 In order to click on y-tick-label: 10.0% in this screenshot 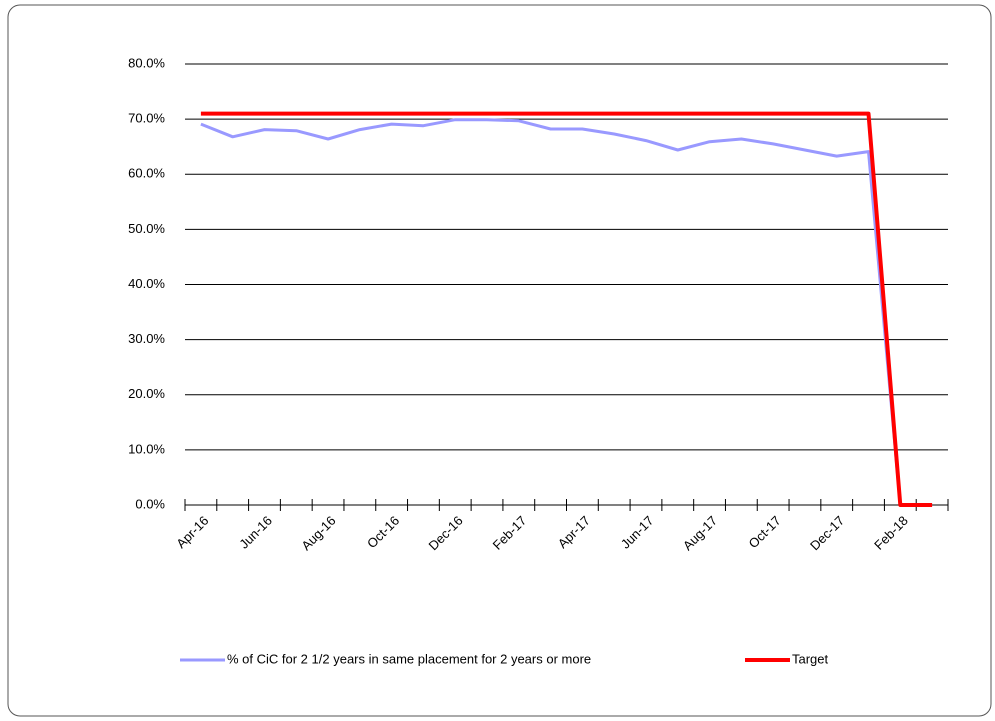, I will do `click(146, 448)`.